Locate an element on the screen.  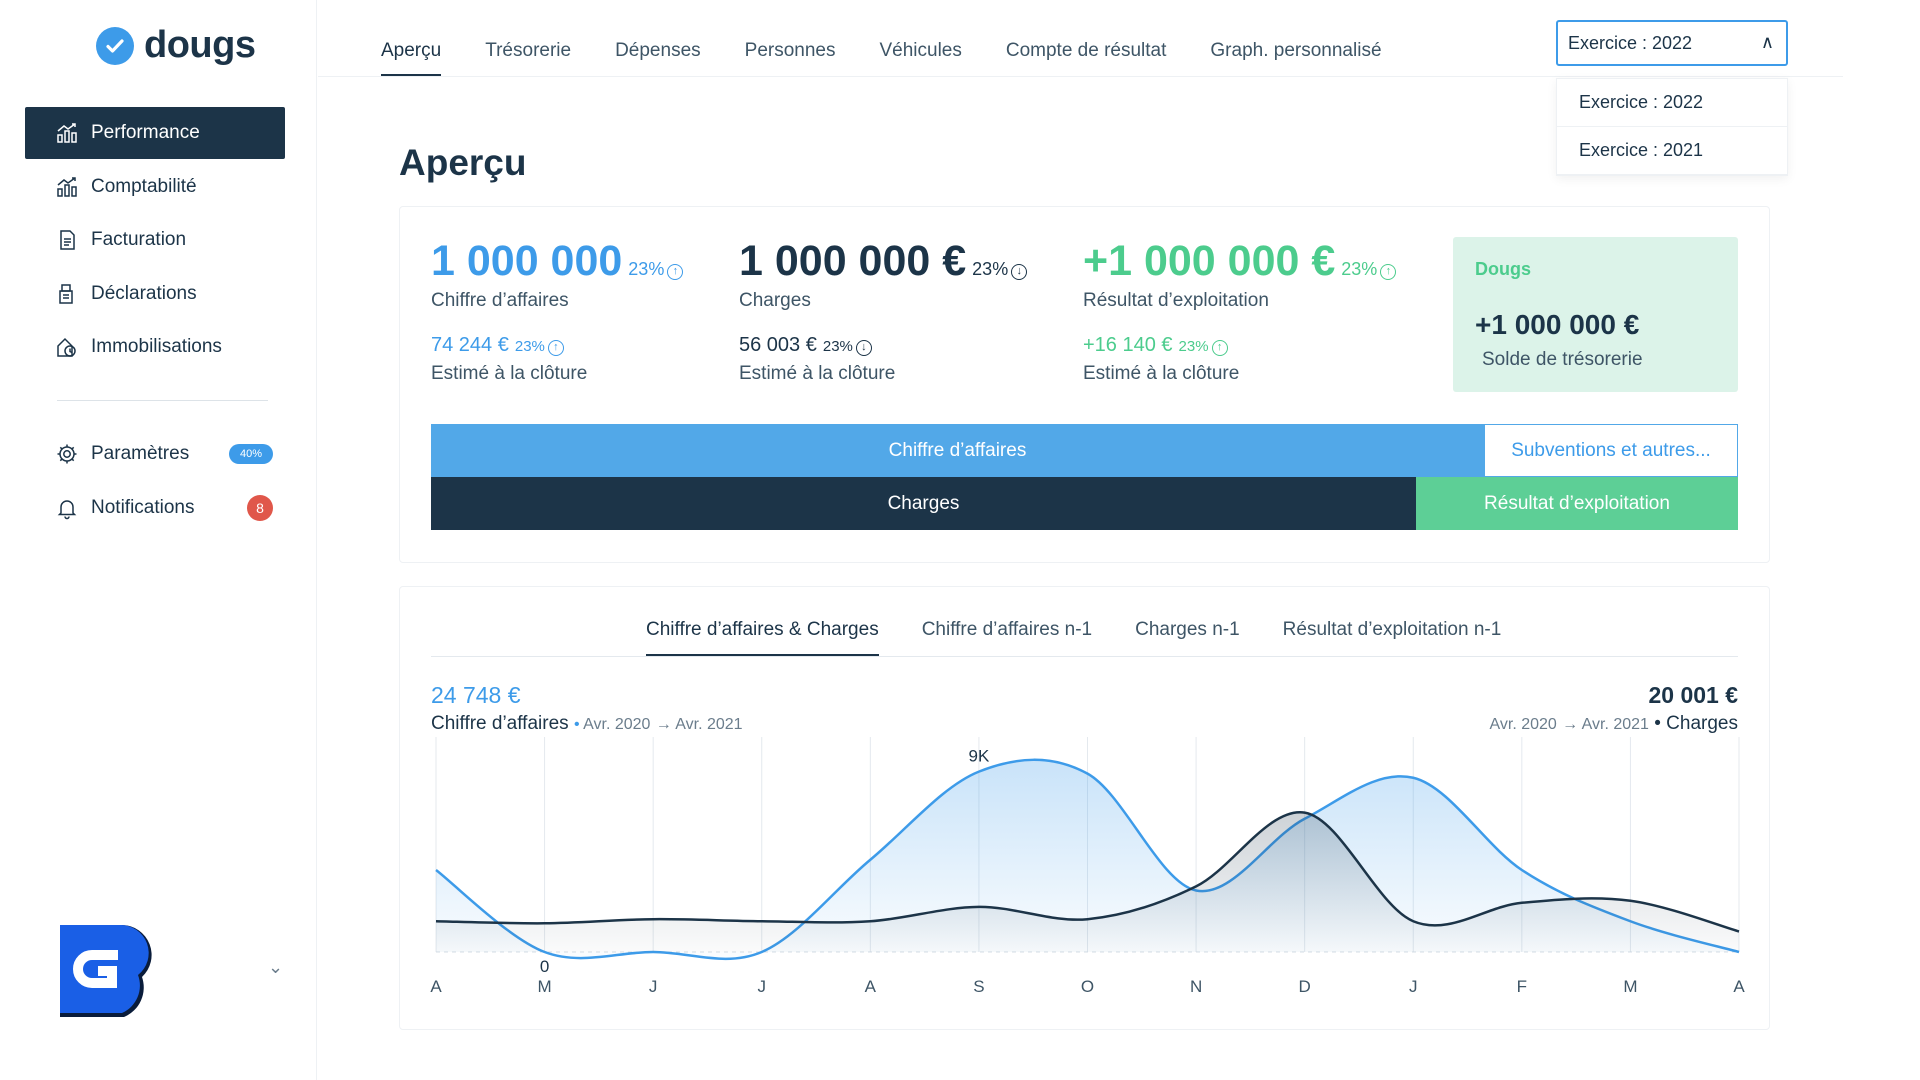
tab-depenses: Dépenses is located at coordinates (658, 50).